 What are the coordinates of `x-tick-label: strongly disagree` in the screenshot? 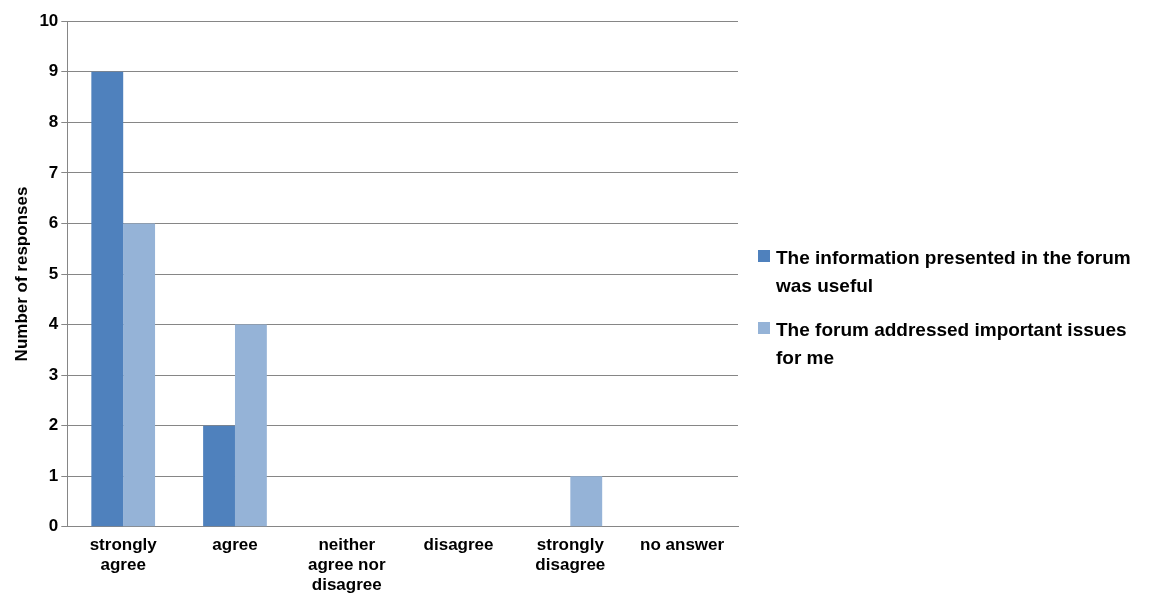 It's located at (570, 554).